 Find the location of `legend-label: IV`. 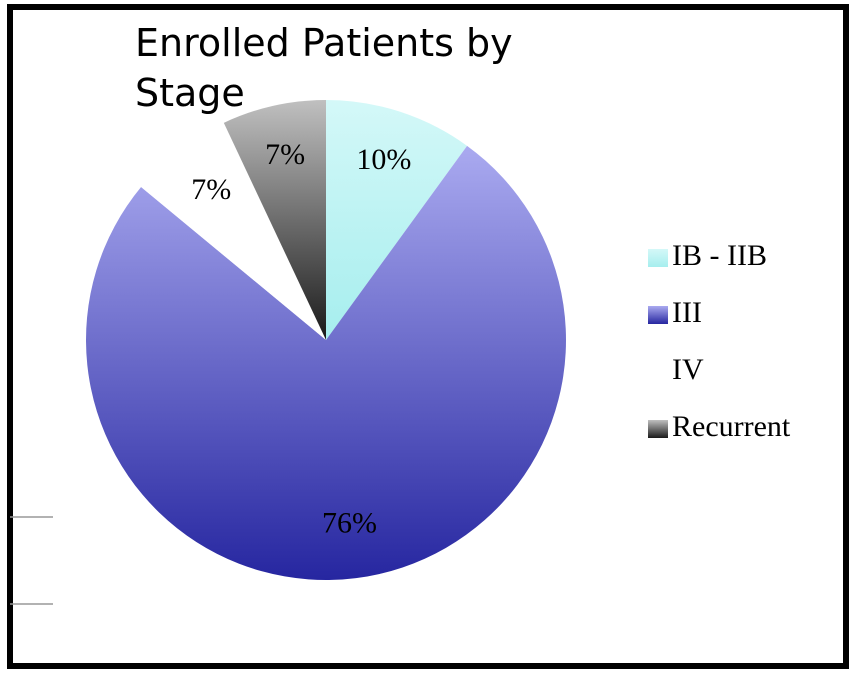

legend-label: IV is located at coordinates (688, 369).